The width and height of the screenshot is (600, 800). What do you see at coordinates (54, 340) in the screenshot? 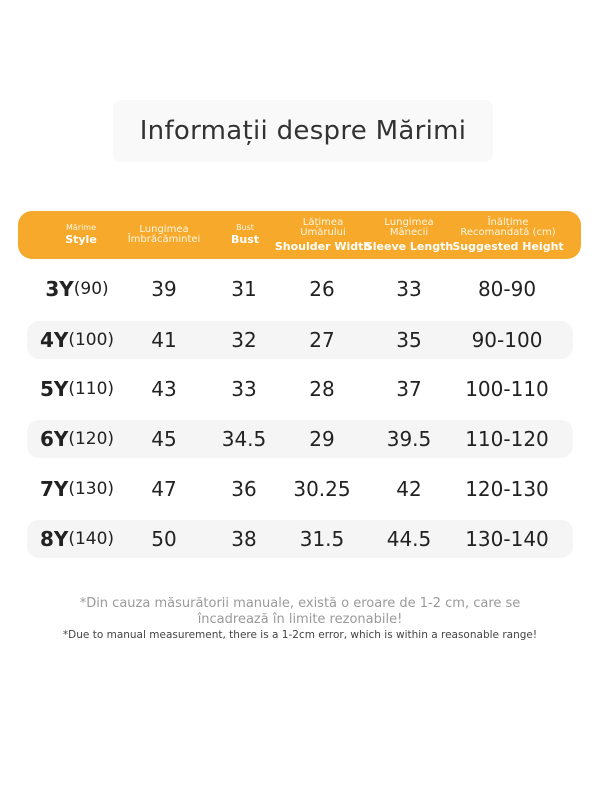
I see `size-label: 4Y` at bounding box center [54, 340].